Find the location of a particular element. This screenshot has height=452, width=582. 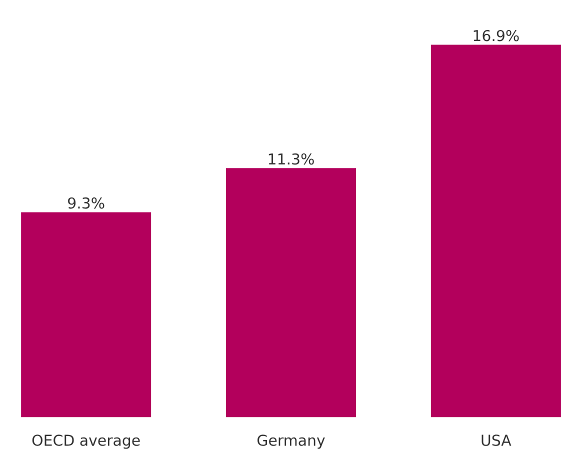

data-label: 9.3% is located at coordinates (86, 203).